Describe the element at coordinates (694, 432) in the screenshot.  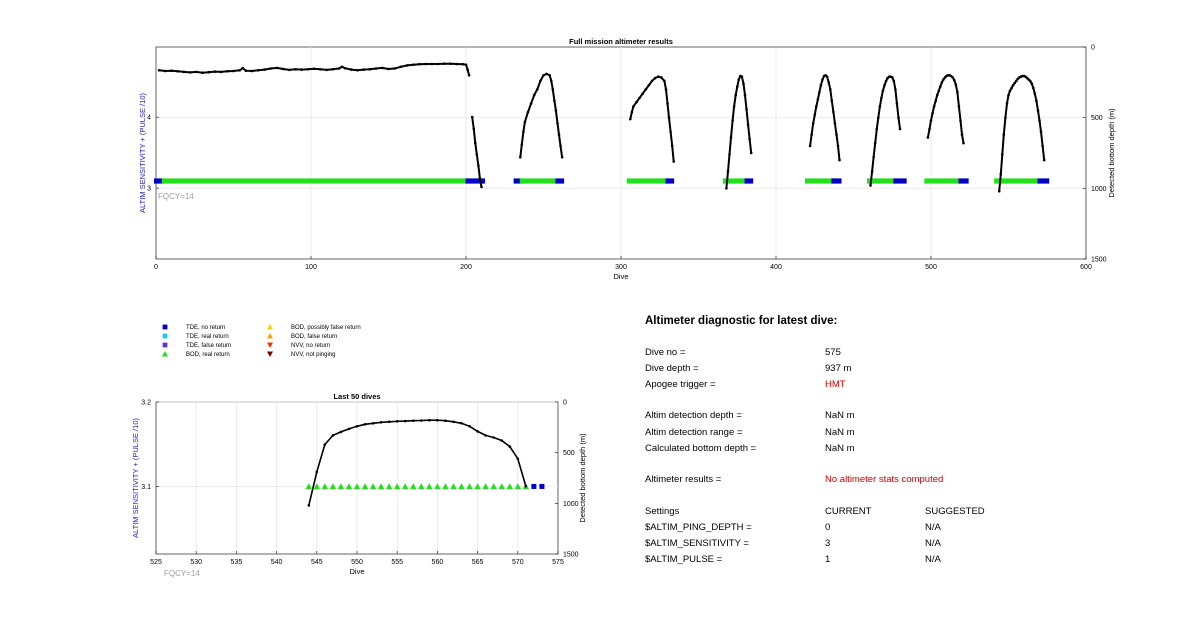
I see `detection-range-label: Altim detection range =` at that location.